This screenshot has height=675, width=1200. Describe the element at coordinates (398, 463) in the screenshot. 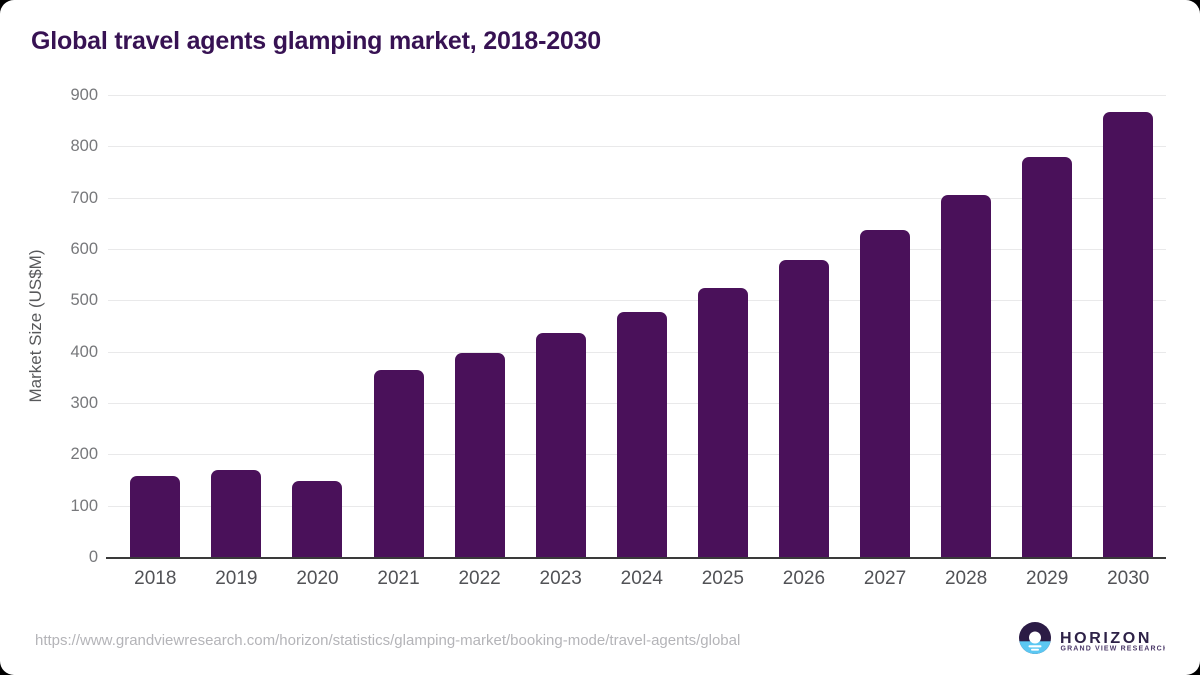

I see `bar-2021` at that location.